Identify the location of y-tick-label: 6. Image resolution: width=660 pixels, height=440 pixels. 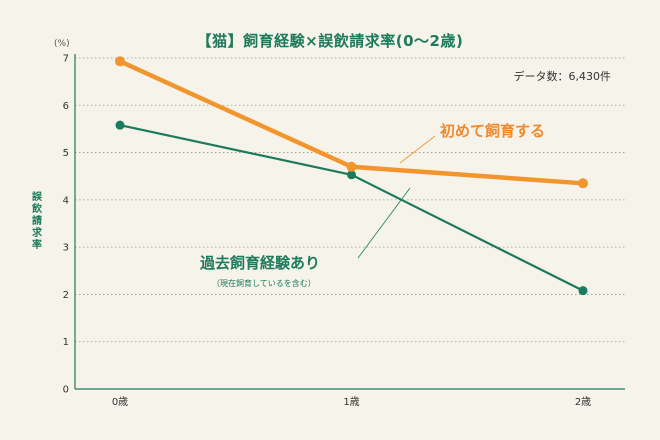
(66, 106).